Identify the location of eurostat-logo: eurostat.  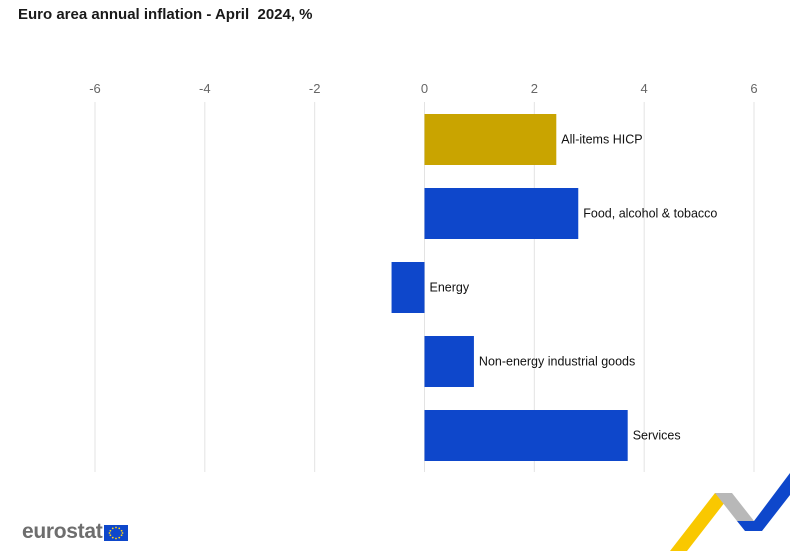
(75, 532).